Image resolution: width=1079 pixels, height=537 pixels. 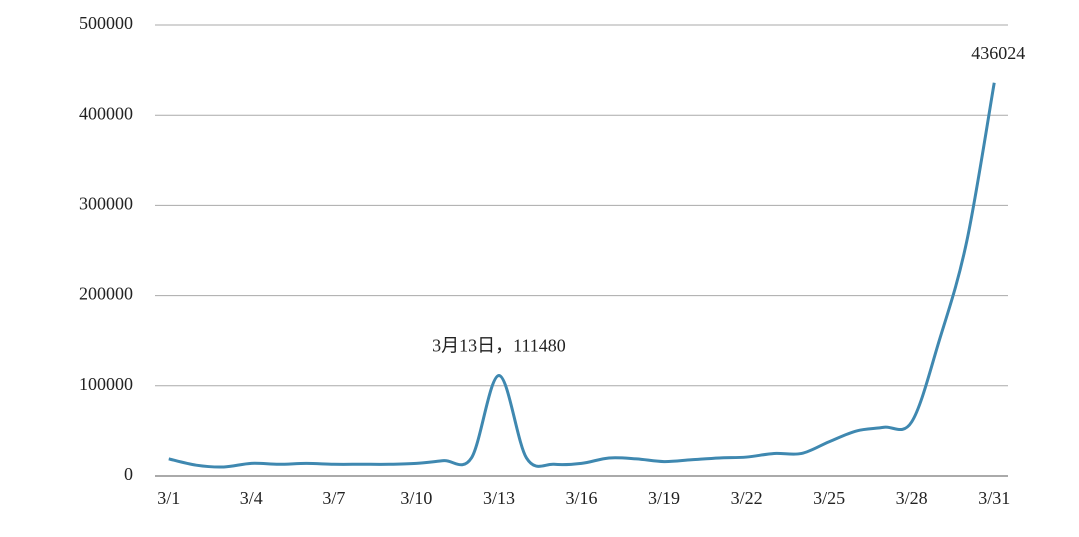 I want to click on x-tick-label: 3/4, so click(x=251, y=498).